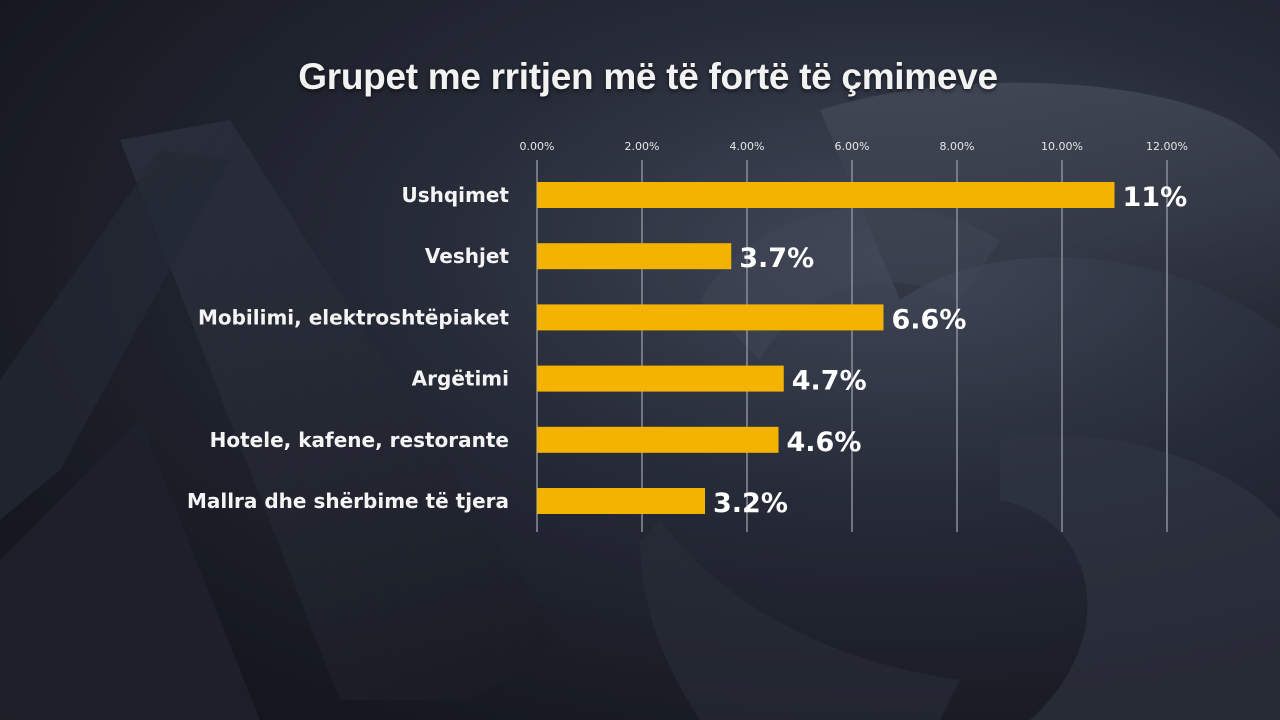 This screenshot has width=1280, height=720. Describe the element at coordinates (642, 146) in the screenshot. I see `x-tick-label: 2.00%` at that location.